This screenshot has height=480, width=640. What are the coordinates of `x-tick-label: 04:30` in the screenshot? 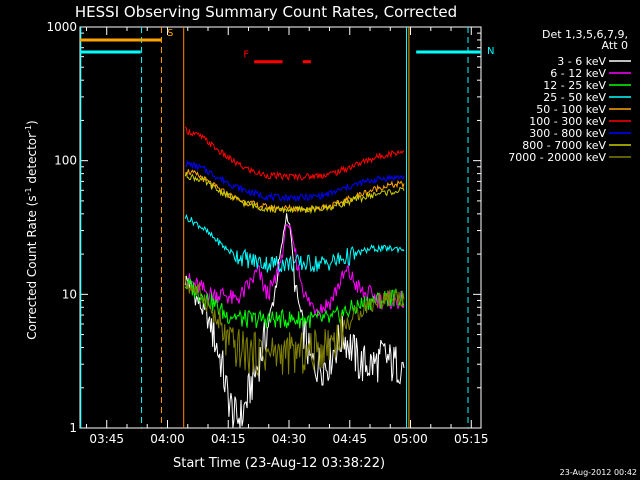 It's located at (289, 439).